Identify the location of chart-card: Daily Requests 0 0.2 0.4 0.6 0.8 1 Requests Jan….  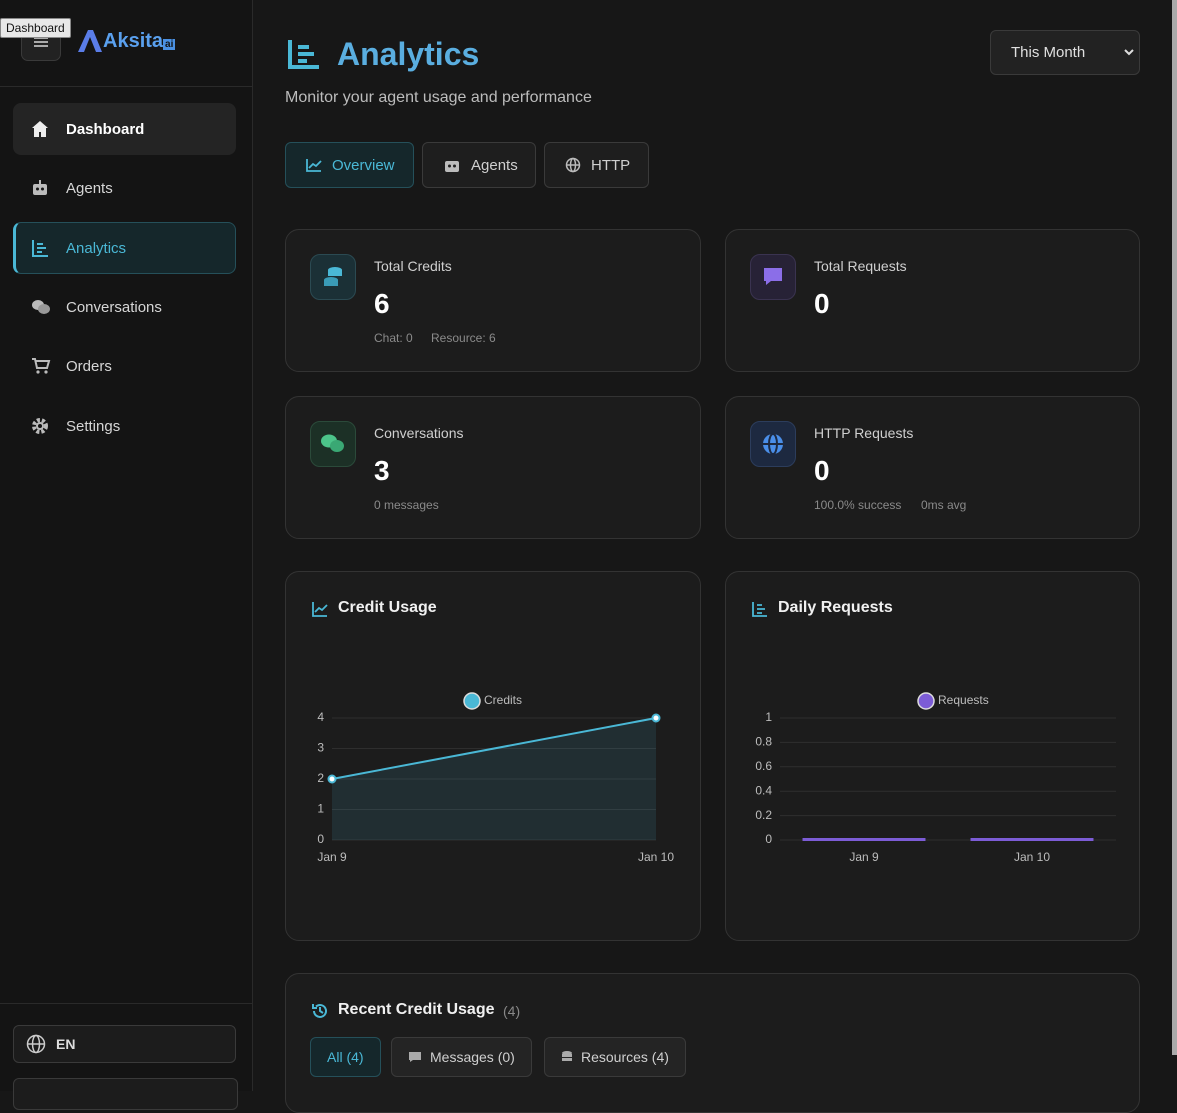
(932, 756).